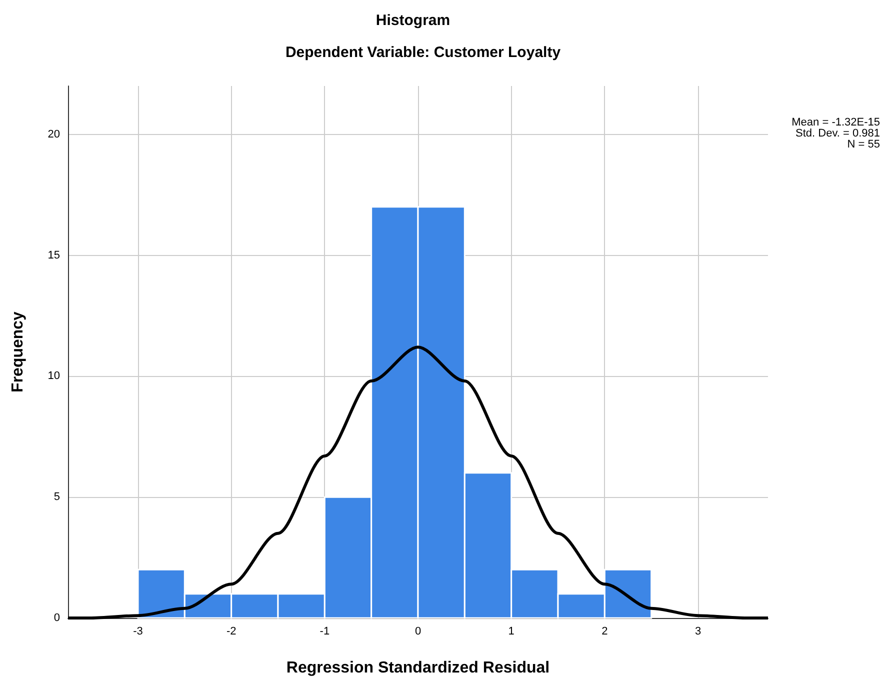  Describe the element at coordinates (413, 20) in the screenshot. I see `chart-title: Histogram` at that location.